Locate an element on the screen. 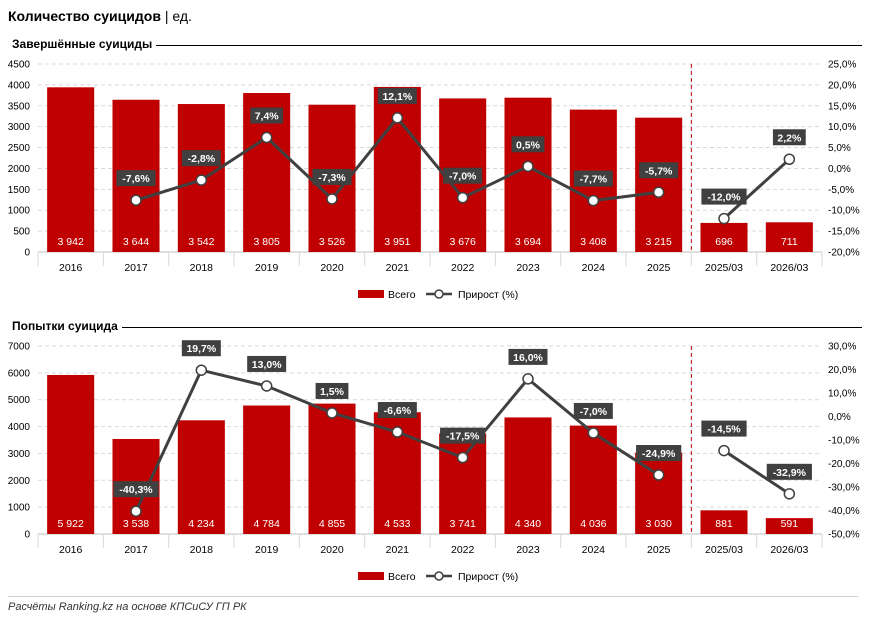  legend-bar-swatch is located at coordinates (371, 576).